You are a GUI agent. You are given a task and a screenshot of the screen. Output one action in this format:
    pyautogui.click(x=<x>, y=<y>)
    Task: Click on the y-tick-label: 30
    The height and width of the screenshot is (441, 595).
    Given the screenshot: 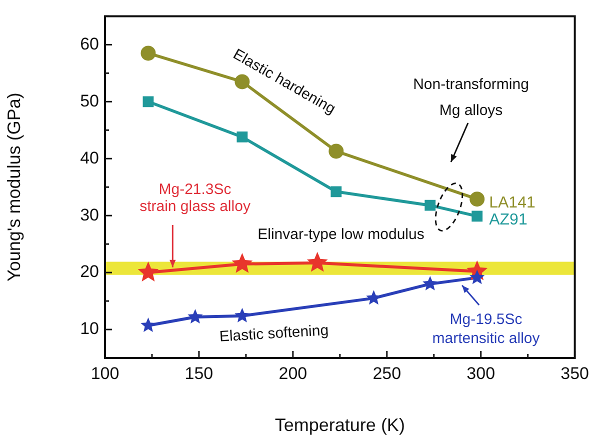 What is the action you would take?
    pyautogui.click(x=89, y=214)
    